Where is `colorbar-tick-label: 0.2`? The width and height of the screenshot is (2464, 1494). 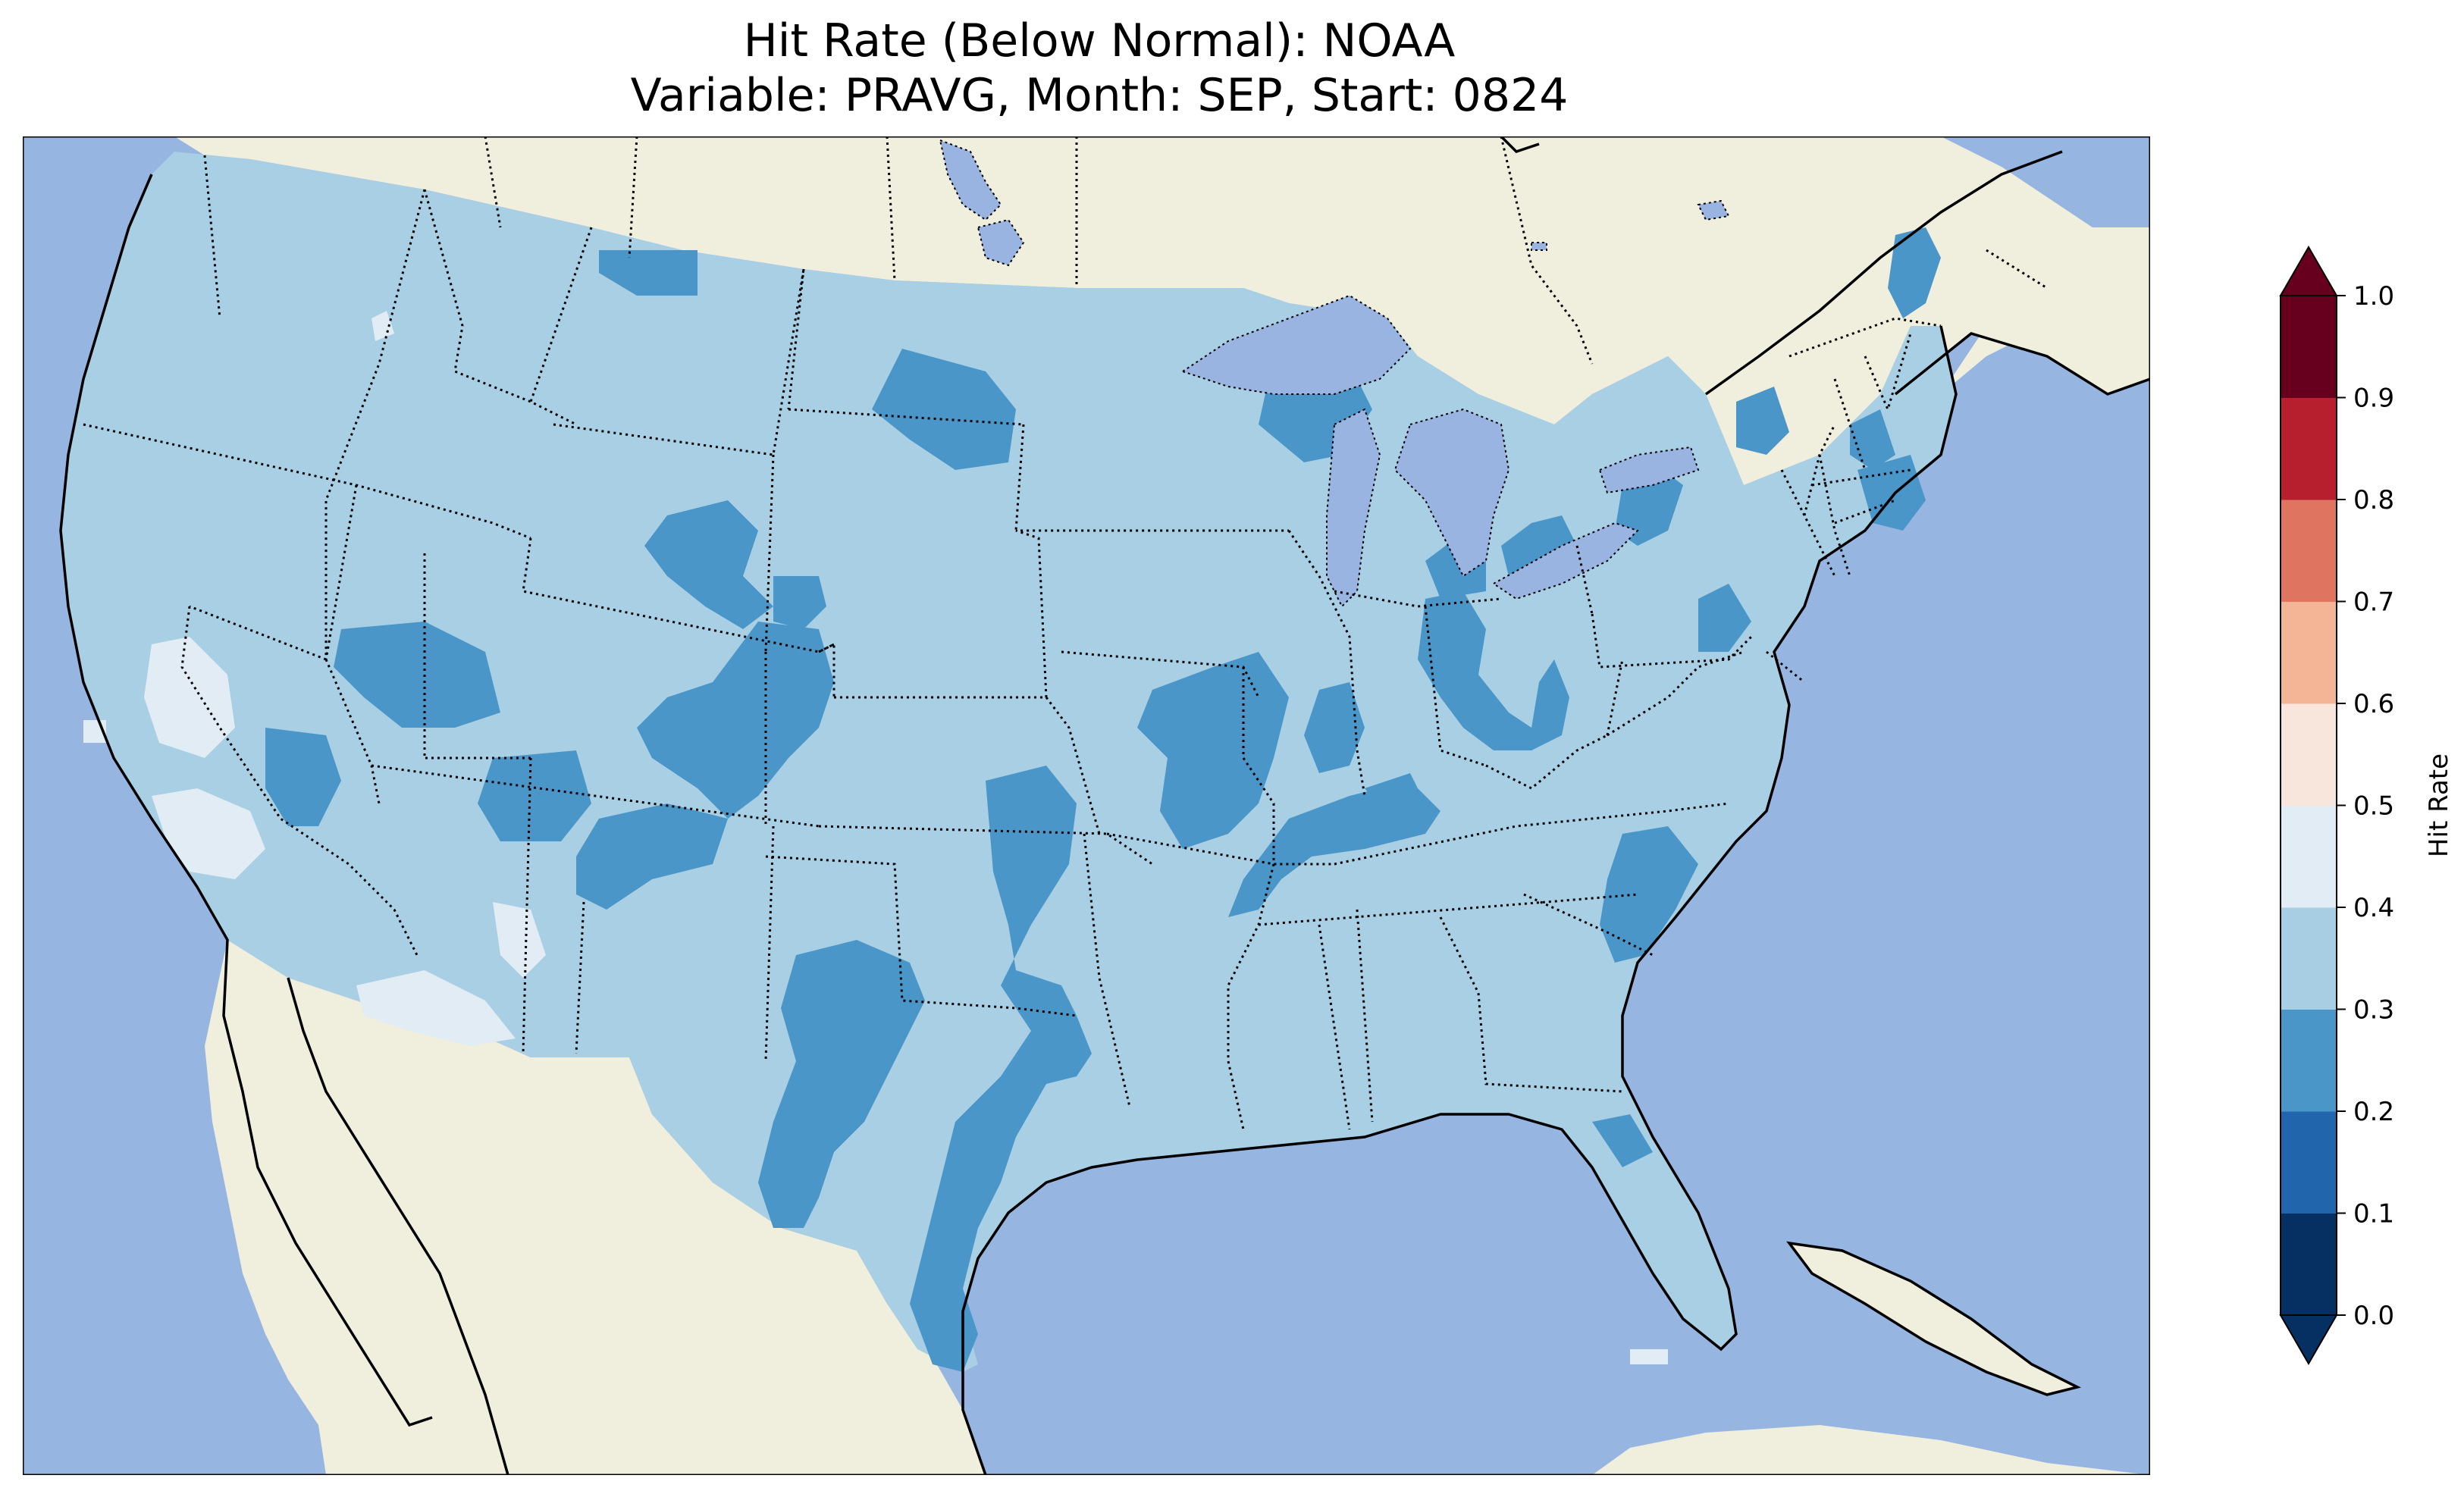
colorbar-tick-label: 0.2 is located at coordinates (2374, 1112).